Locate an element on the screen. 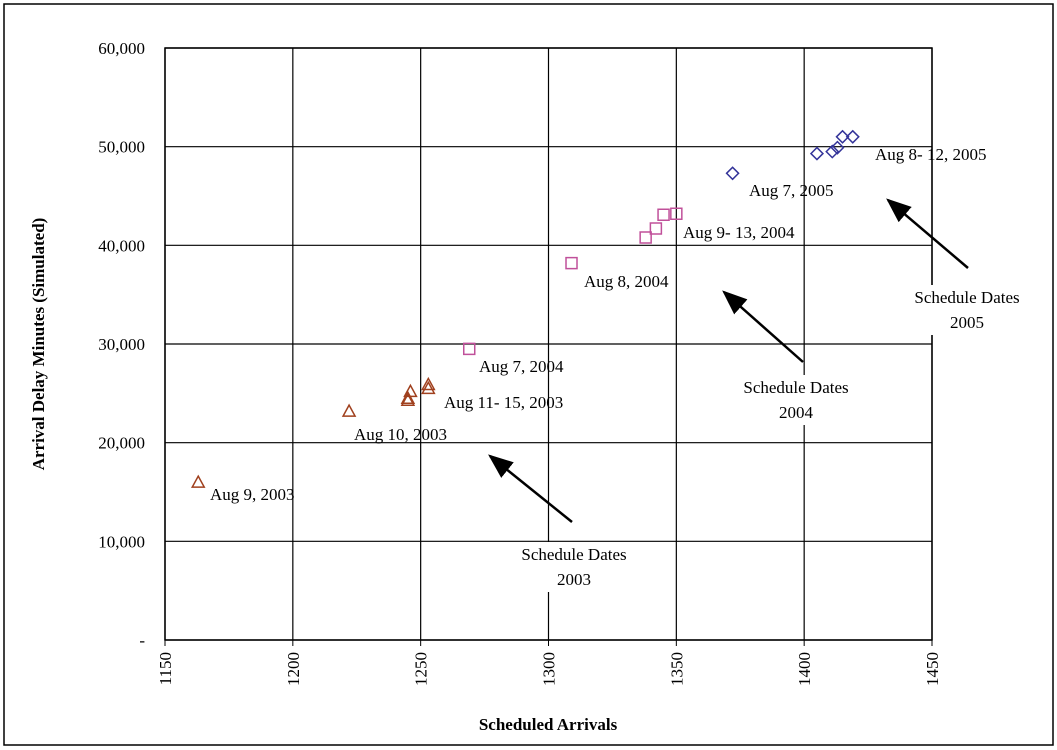 The width and height of the screenshot is (1057, 750). point-annotation: Aug 8, 2004 is located at coordinates (626, 281).